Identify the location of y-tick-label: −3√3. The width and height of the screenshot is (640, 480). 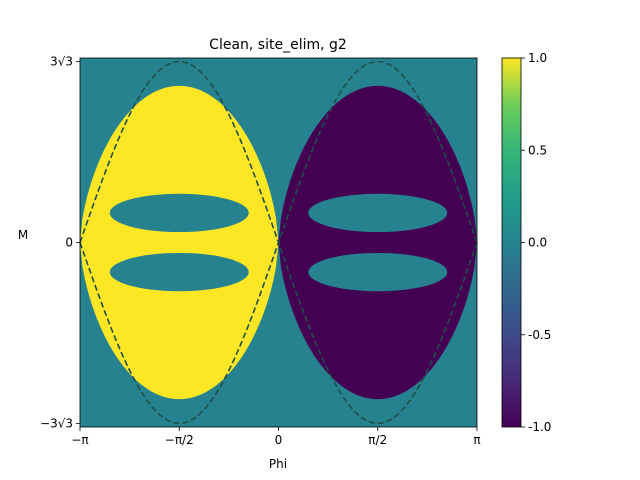
(56, 423).